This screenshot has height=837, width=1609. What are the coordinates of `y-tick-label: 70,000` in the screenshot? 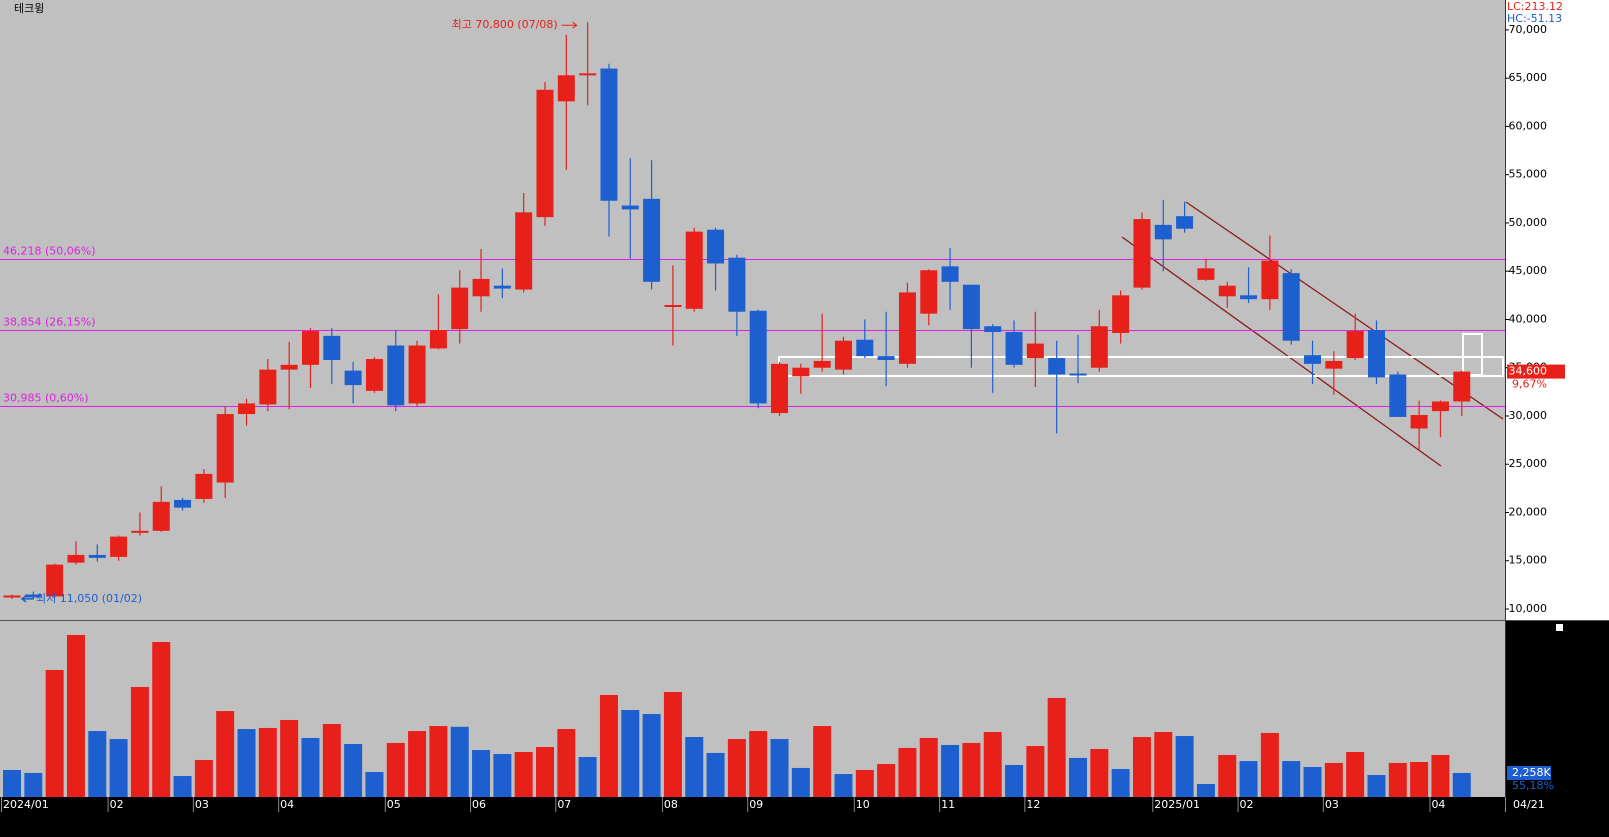 It's located at (1528, 29).